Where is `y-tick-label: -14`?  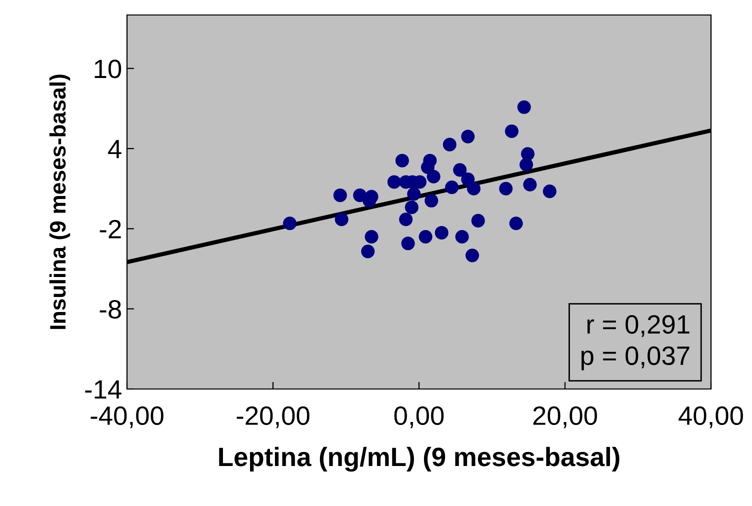
y-tick-label: -14 is located at coordinates (103, 389).